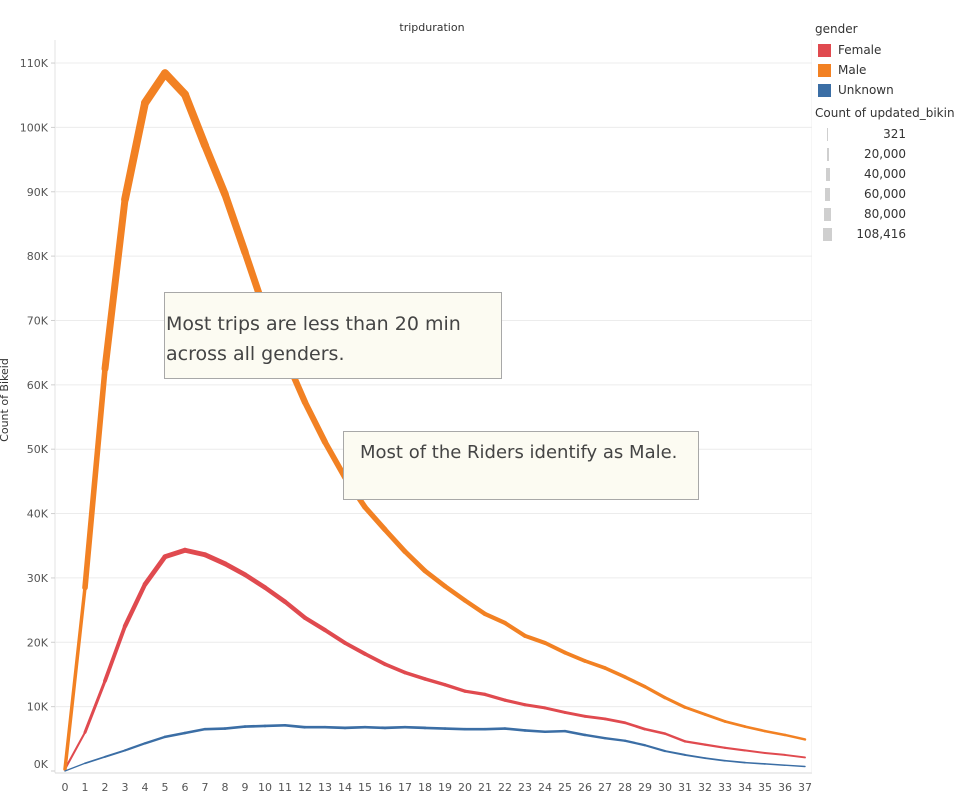 This screenshot has height=806, width=955. Describe the element at coordinates (885, 90) in the screenshot. I see `legend-item-unknown: Unknown` at that location.